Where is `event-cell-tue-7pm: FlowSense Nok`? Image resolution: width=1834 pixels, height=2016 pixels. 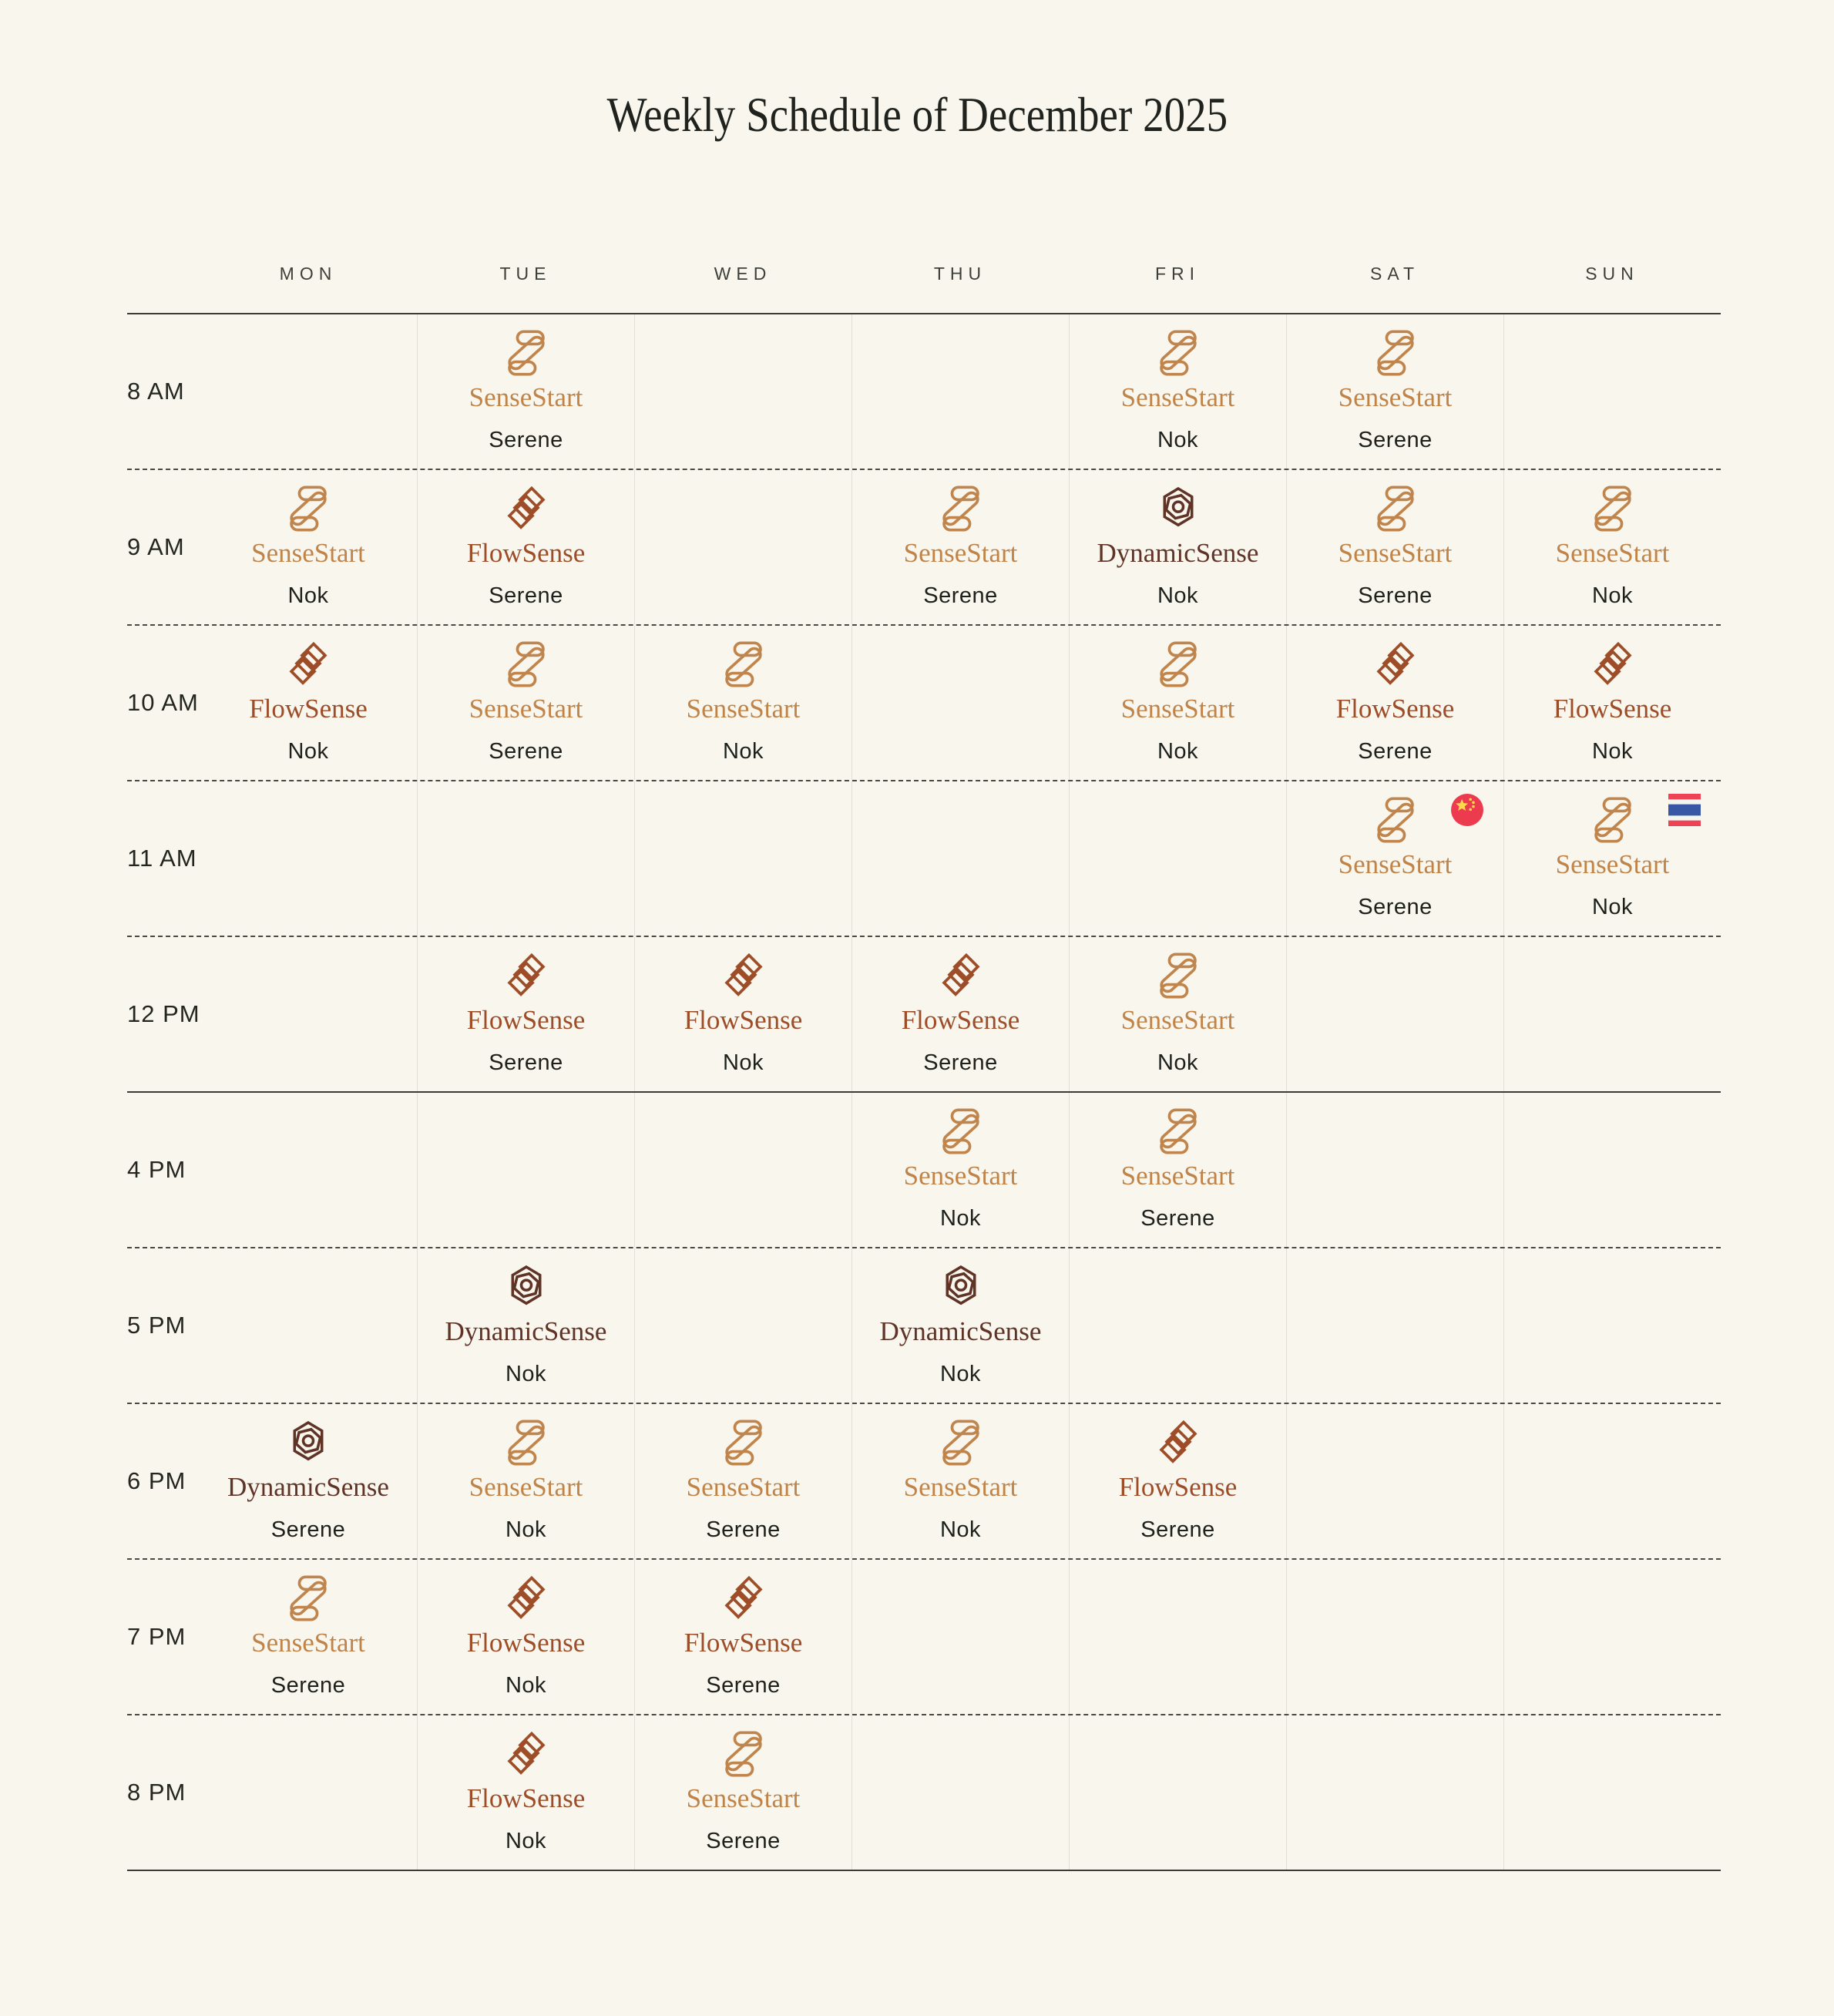
event-cell-tue-7pm: FlowSense Nok is located at coordinates (525, 1637).